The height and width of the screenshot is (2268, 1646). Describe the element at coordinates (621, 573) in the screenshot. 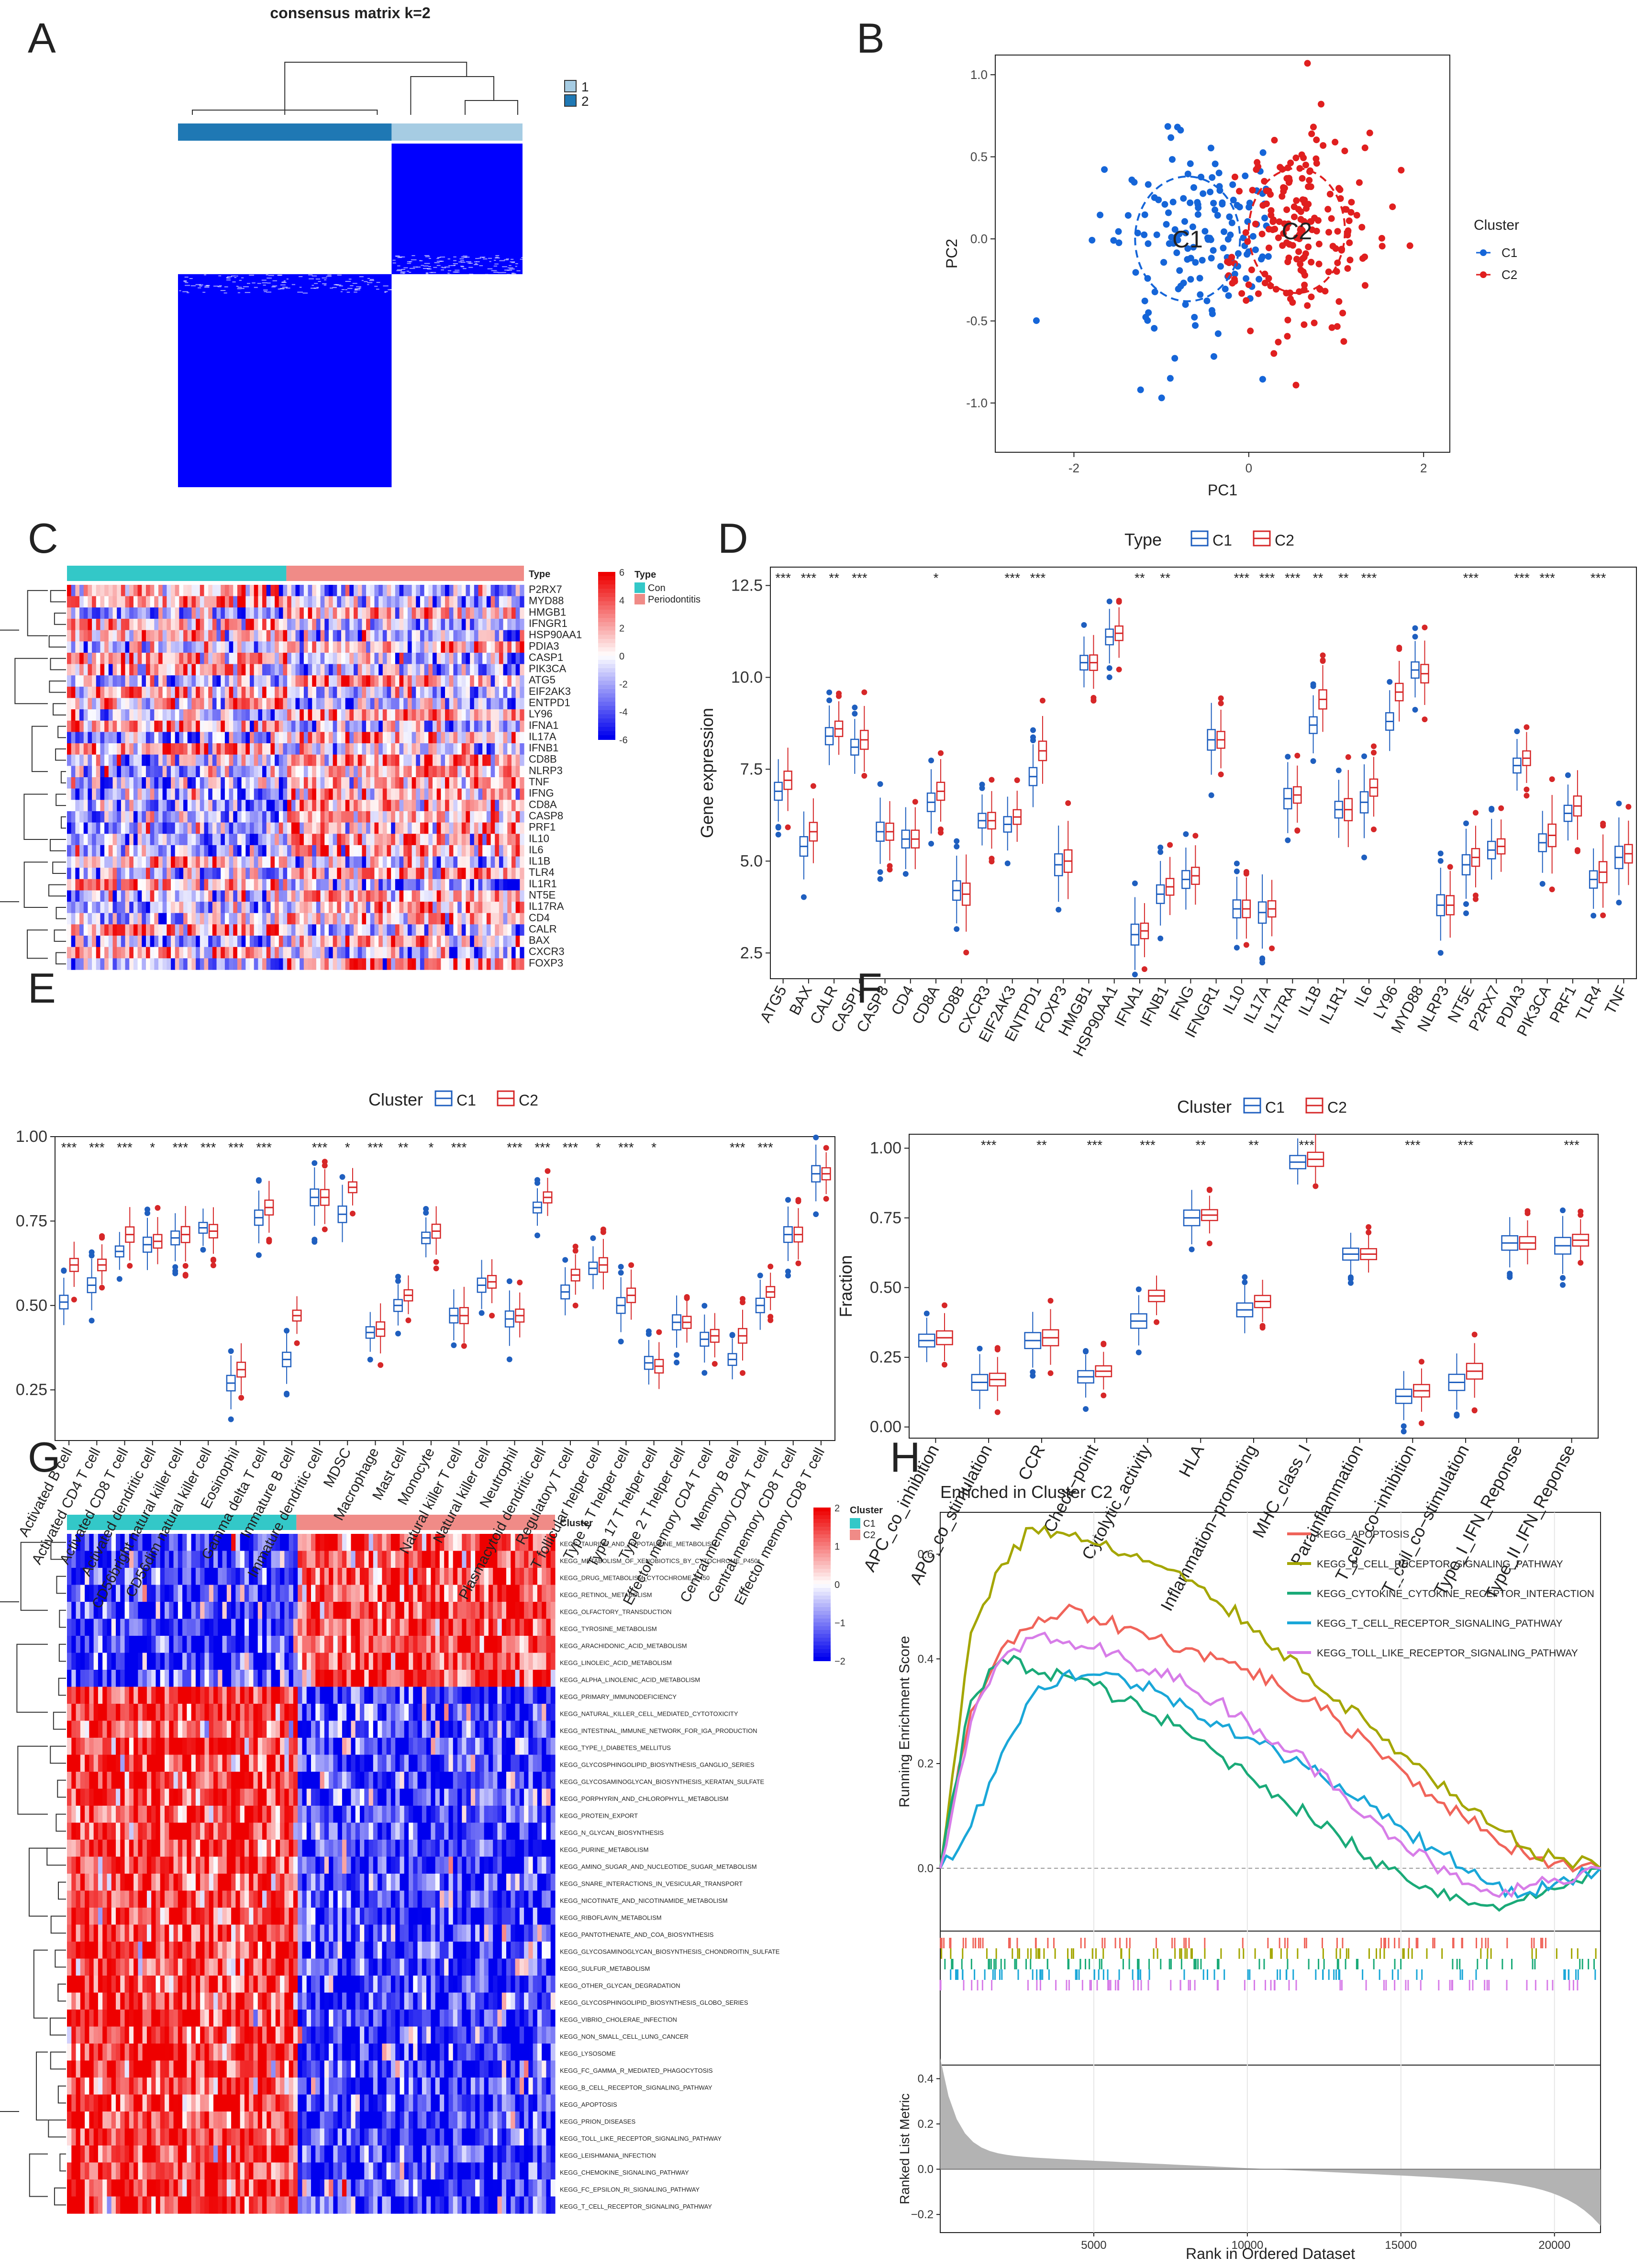

I see `scale-tick-label: 6` at that location.